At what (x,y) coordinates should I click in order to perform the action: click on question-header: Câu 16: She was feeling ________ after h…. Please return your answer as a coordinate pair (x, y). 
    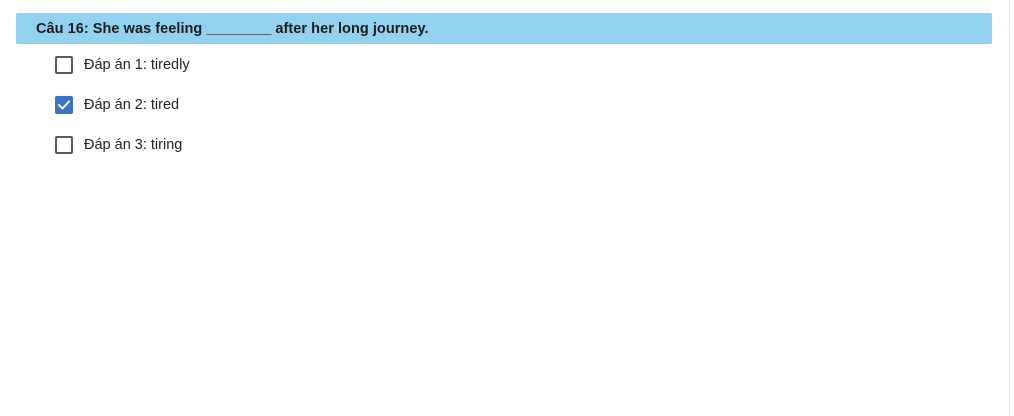
    Looking at the image, I should click on (504, 28).